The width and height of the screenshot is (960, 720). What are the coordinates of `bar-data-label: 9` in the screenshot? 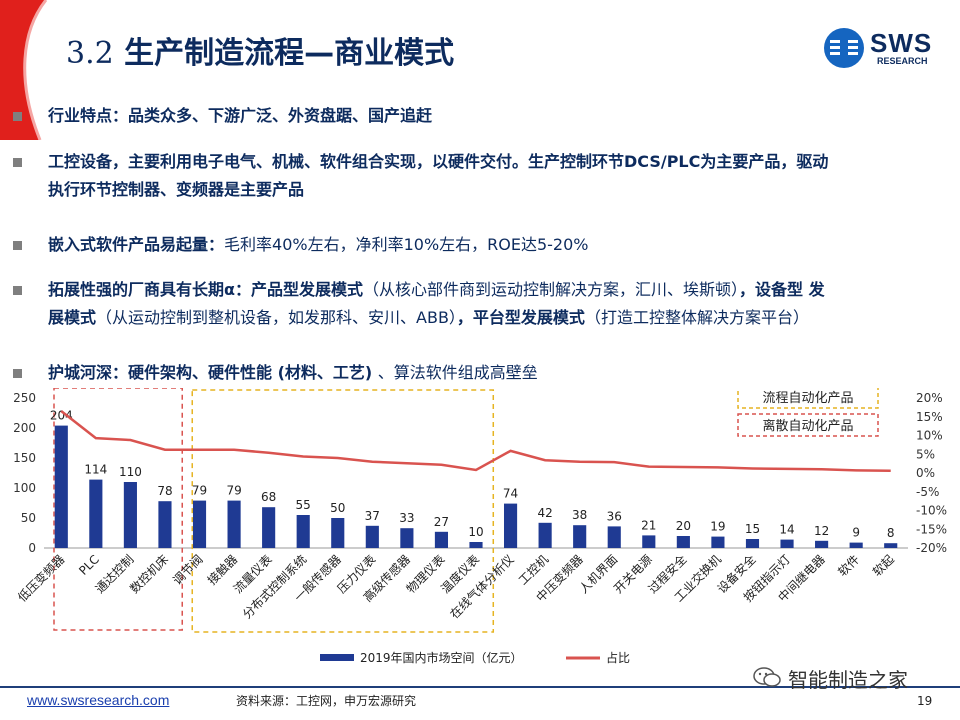 It's located at (856, 533).